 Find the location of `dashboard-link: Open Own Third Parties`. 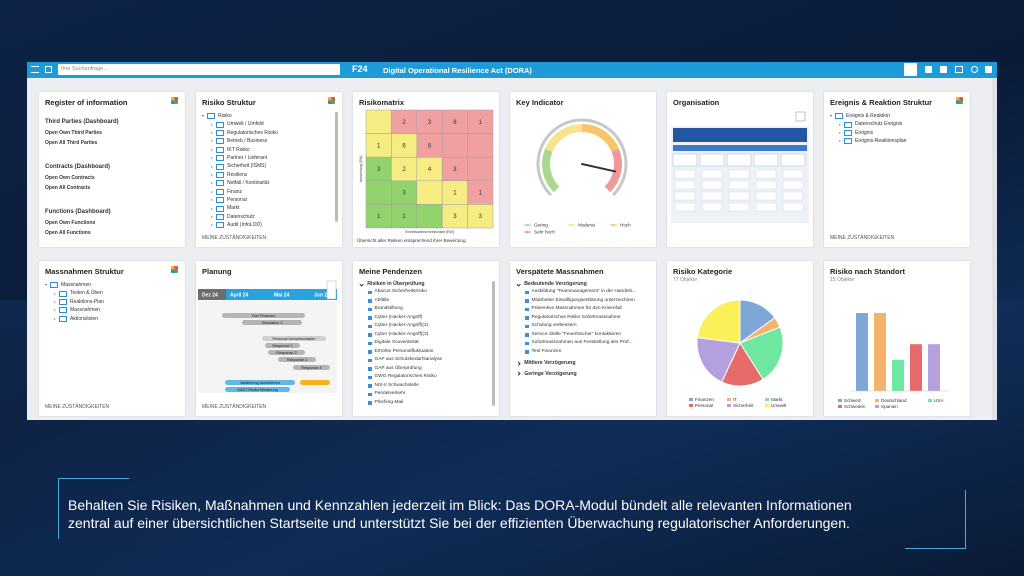

dashboard-link: Open Own Third Parties is located at coordinates (73, 133).